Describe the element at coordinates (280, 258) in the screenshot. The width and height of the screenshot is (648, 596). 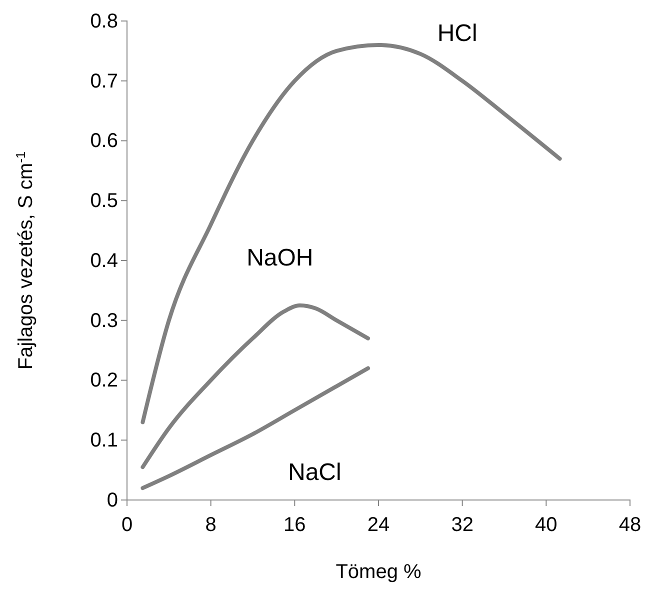
I see `series-label: NaOH` at that location.